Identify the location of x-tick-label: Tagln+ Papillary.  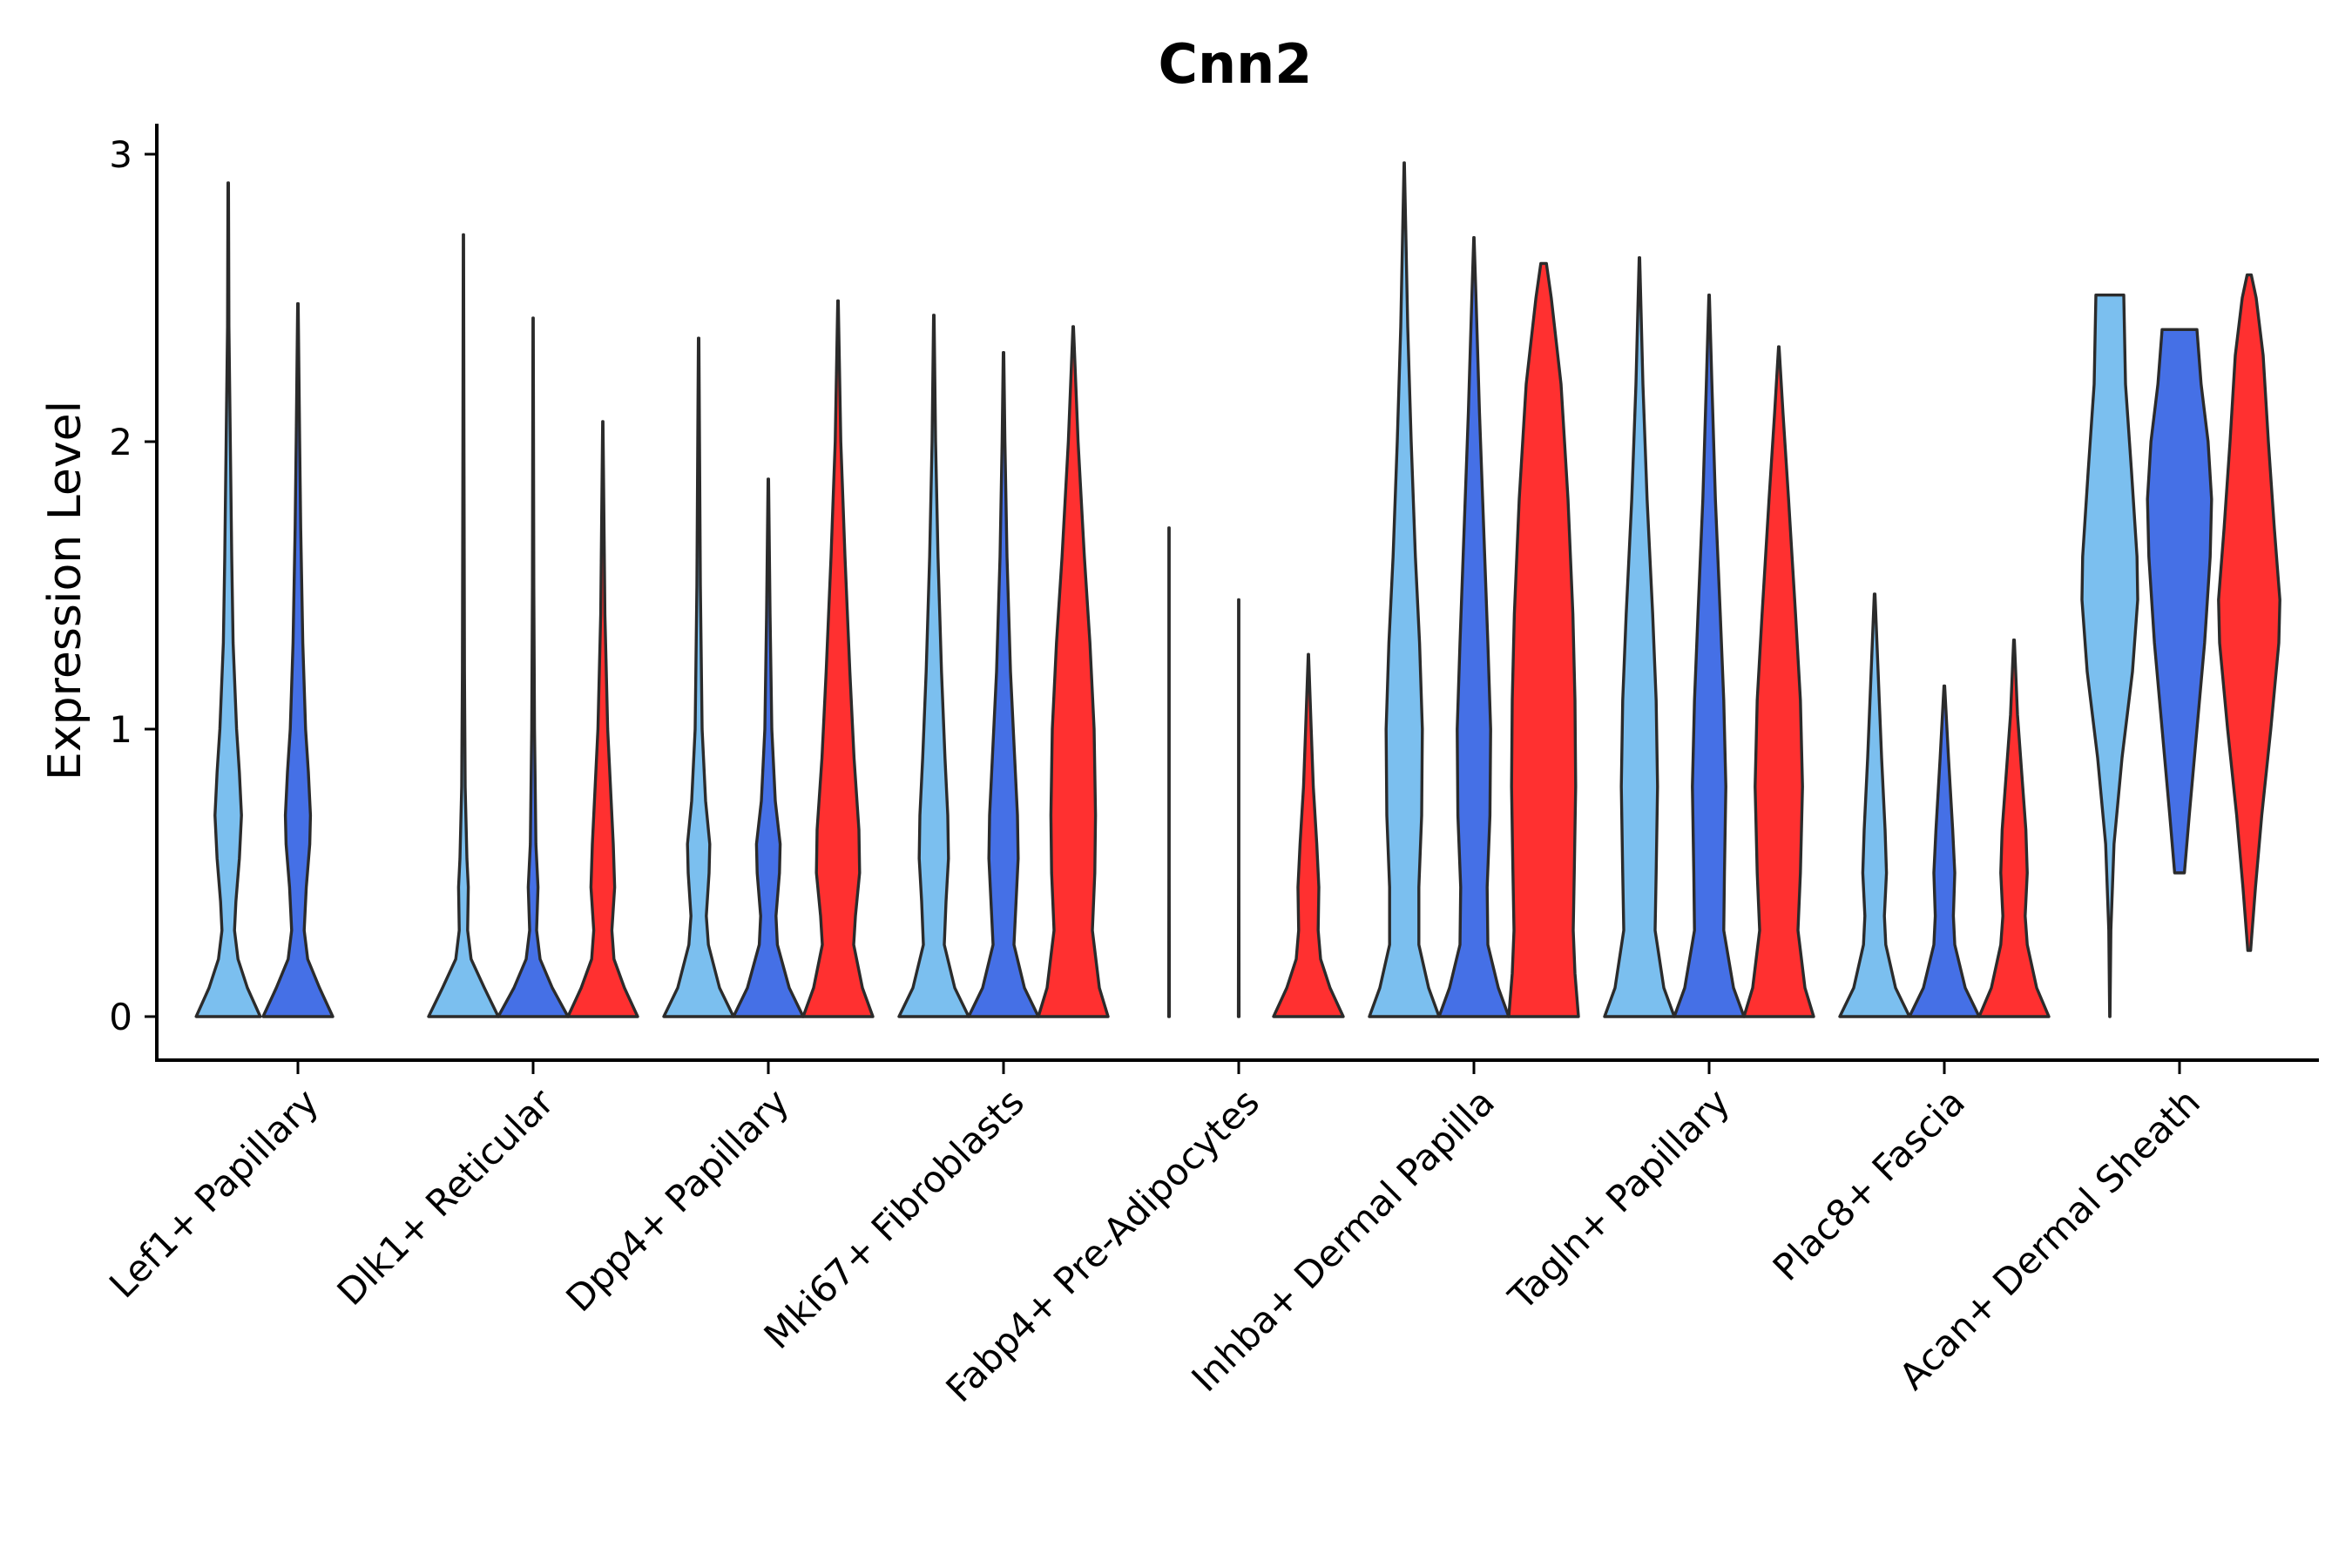
(1619, 1199).